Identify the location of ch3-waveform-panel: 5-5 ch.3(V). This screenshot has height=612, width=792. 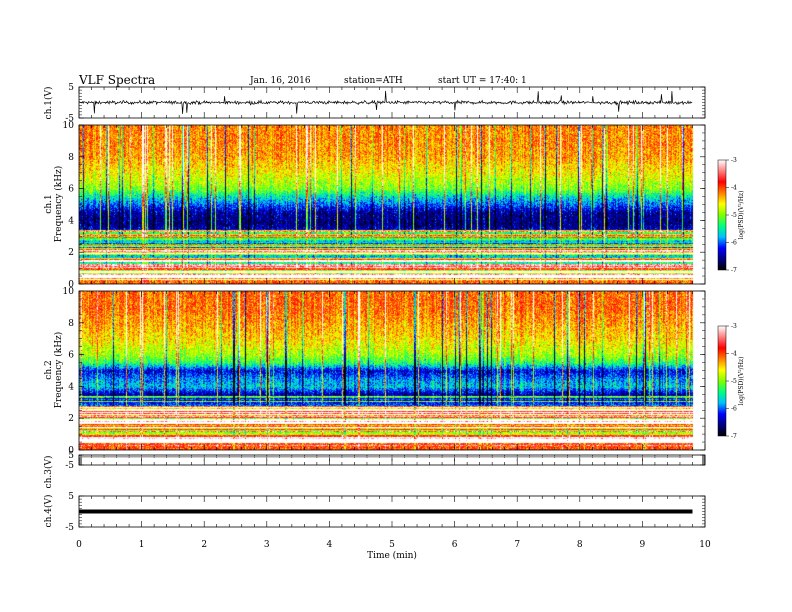
(374, 470).